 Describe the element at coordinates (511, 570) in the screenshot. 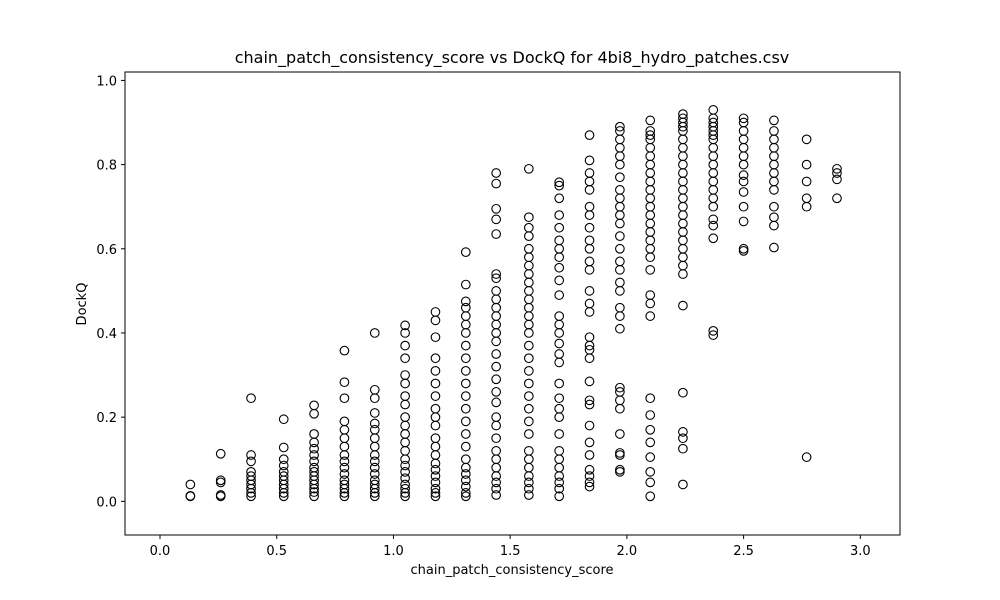

I see `x-axis-label: chain_patch_consistency_score` at that location.